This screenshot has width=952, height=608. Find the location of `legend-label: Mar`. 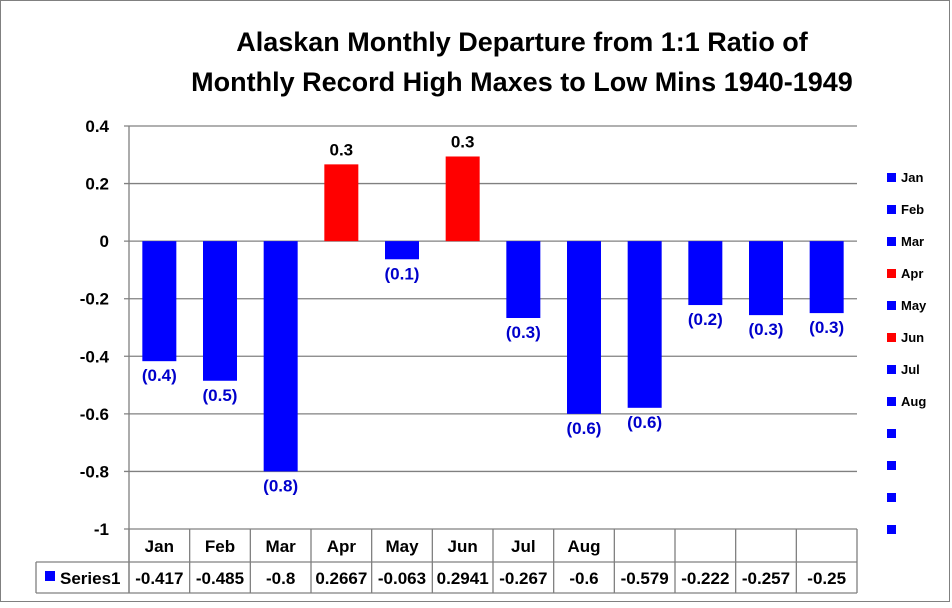

legend-label: Mar is located at coordinates (912, 241).